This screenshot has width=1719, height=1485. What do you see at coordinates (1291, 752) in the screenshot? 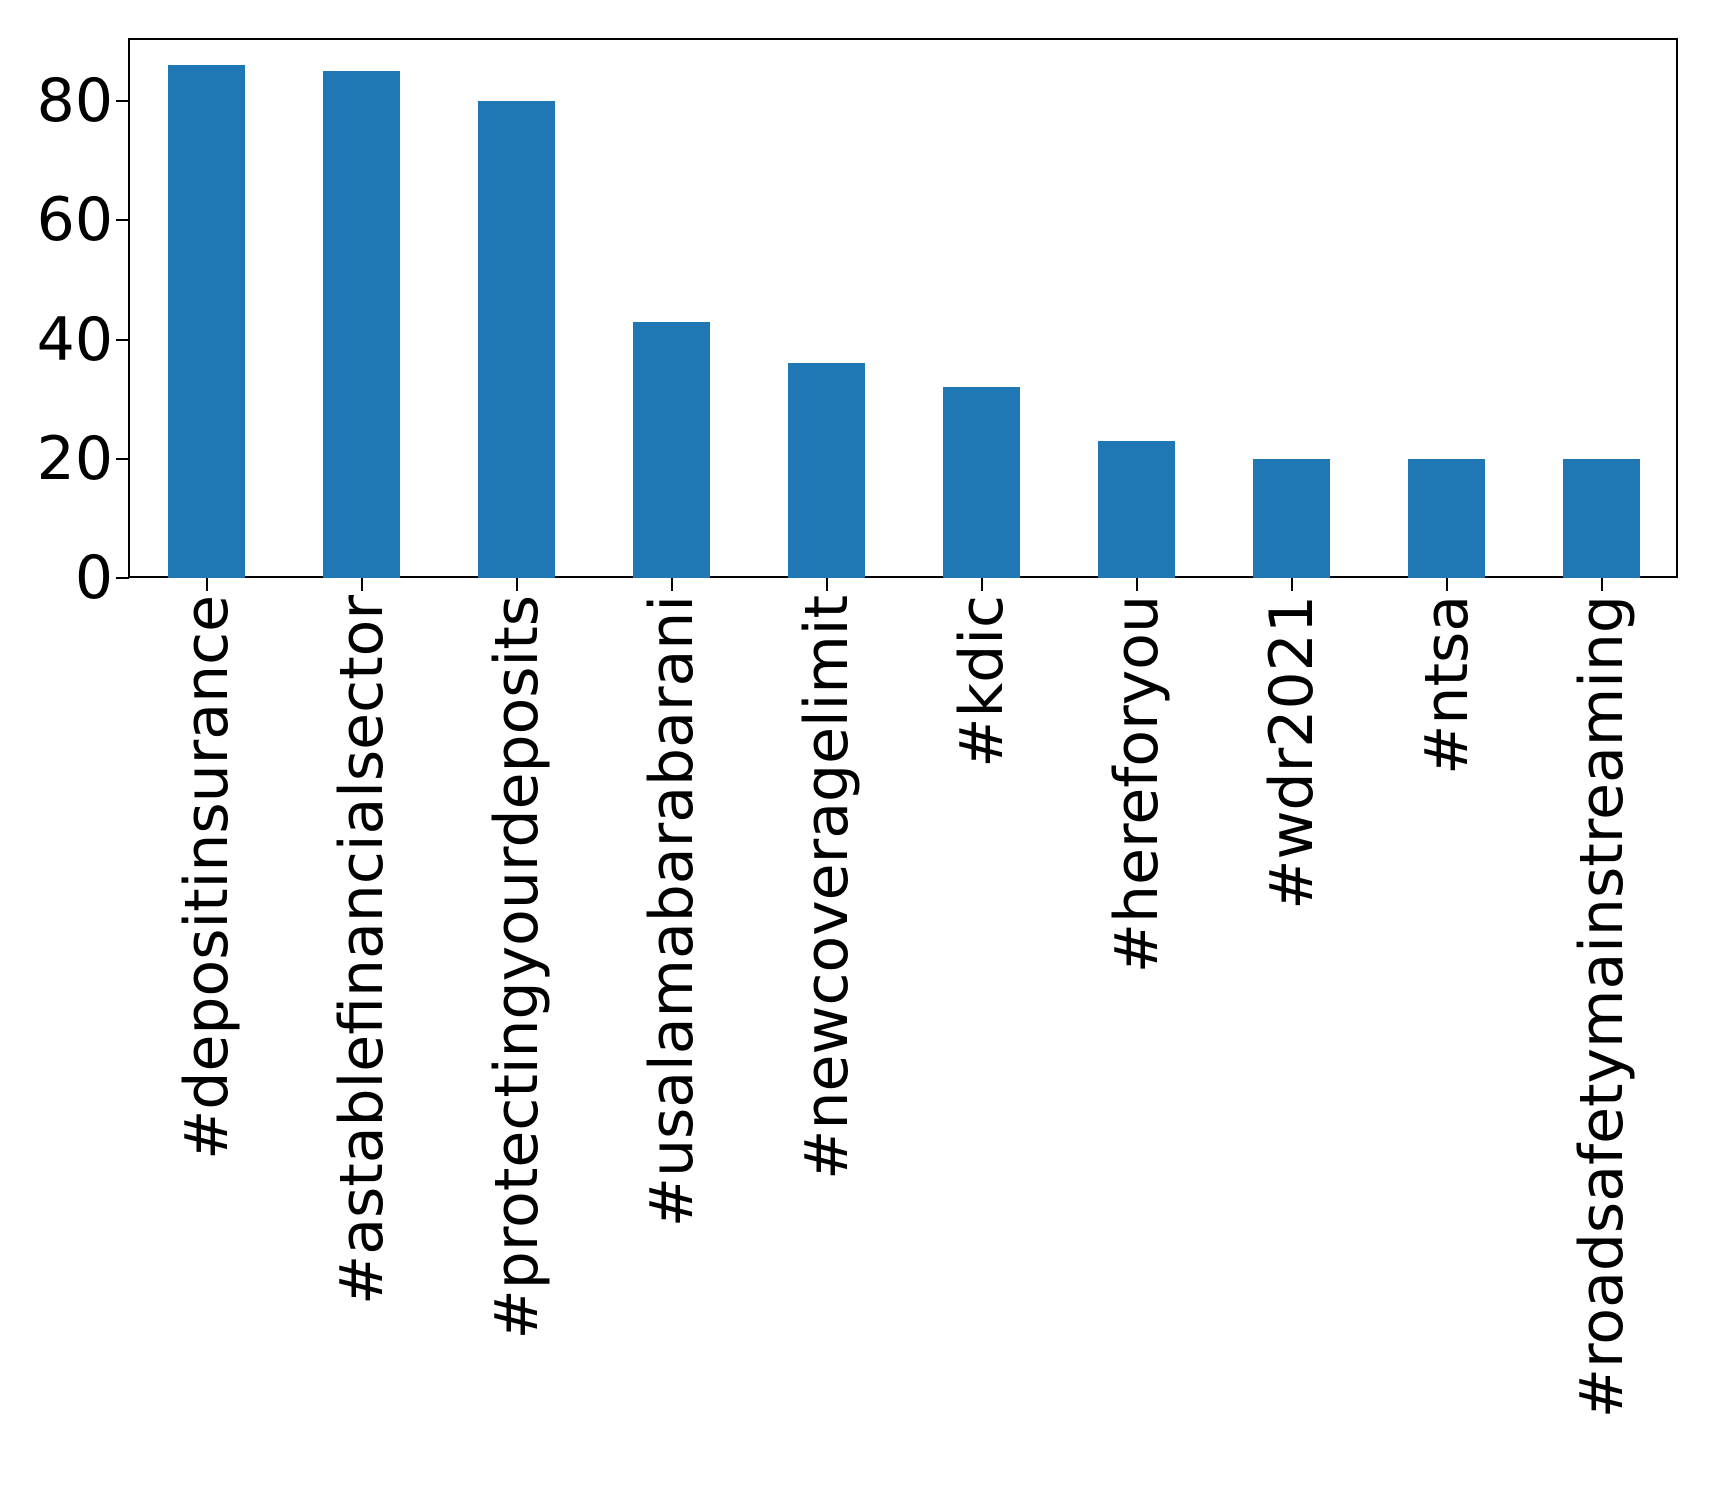
I see `x-tick-label: #wdr2021` at bounding box center [1291, 752].